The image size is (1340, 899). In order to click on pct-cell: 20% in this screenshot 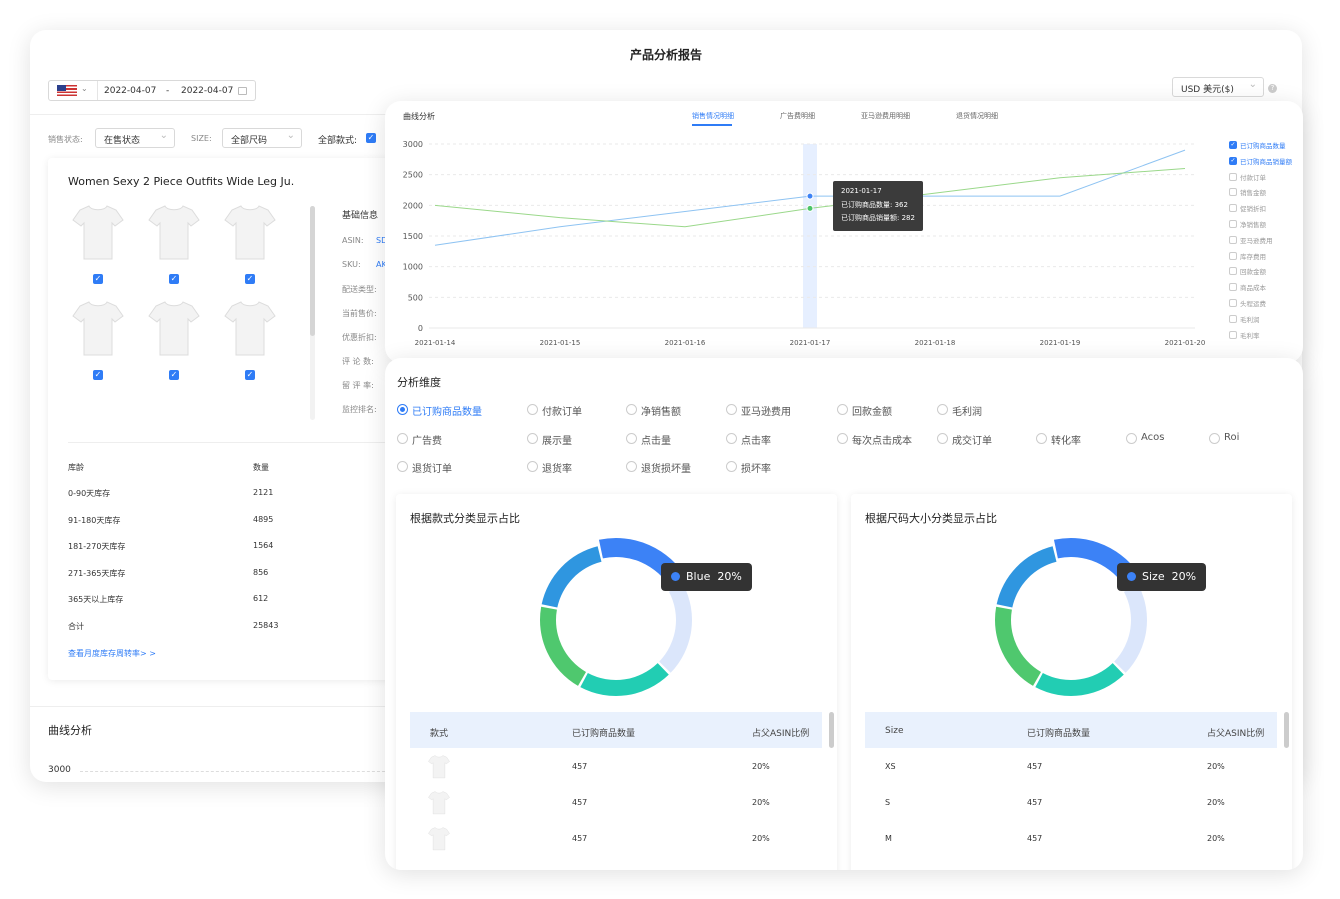, I will do `click(761, 838)`.